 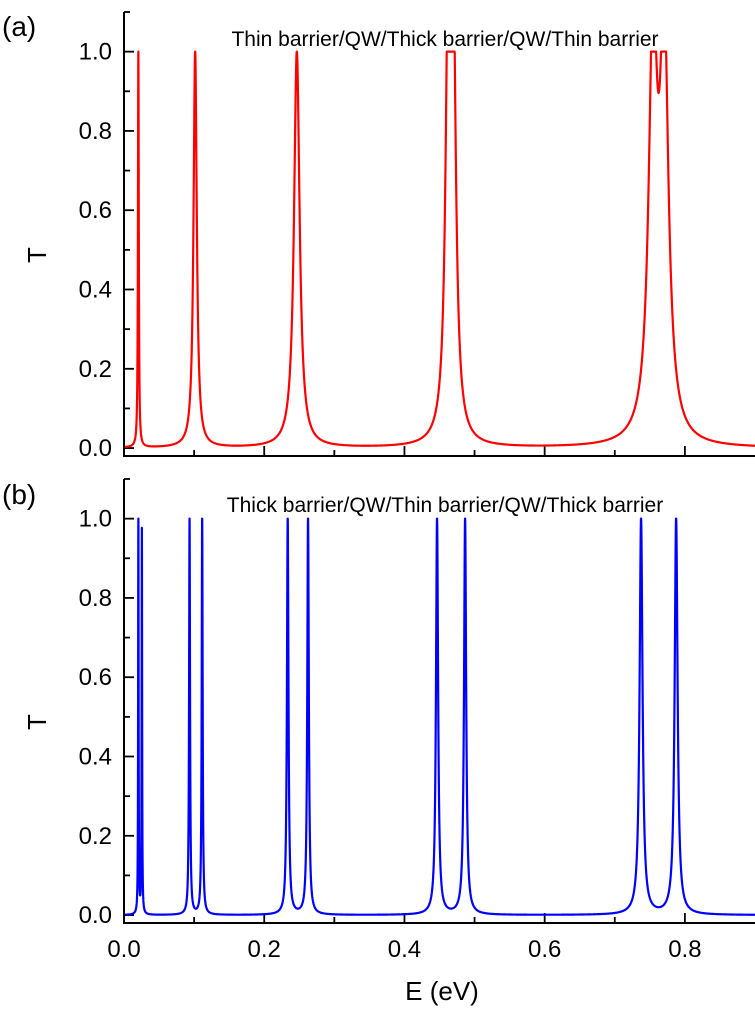 I want to click on panel-b-xtick-label: 0.4, so click(x=404, y=949).